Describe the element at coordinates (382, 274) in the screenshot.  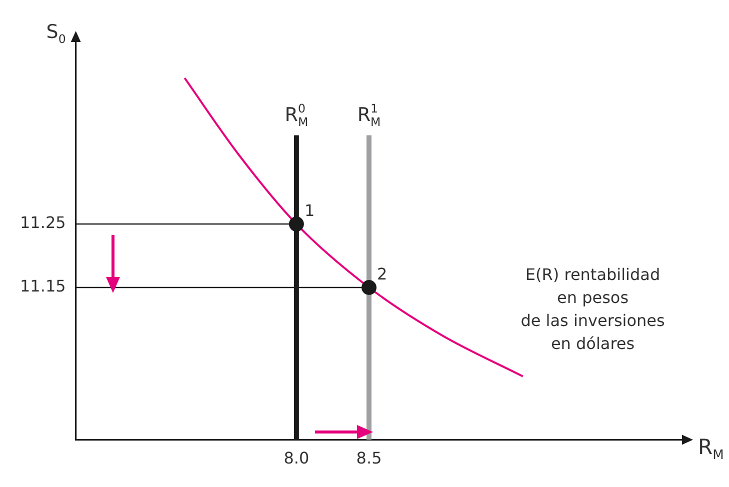
I see `annotation: 2` at that location.